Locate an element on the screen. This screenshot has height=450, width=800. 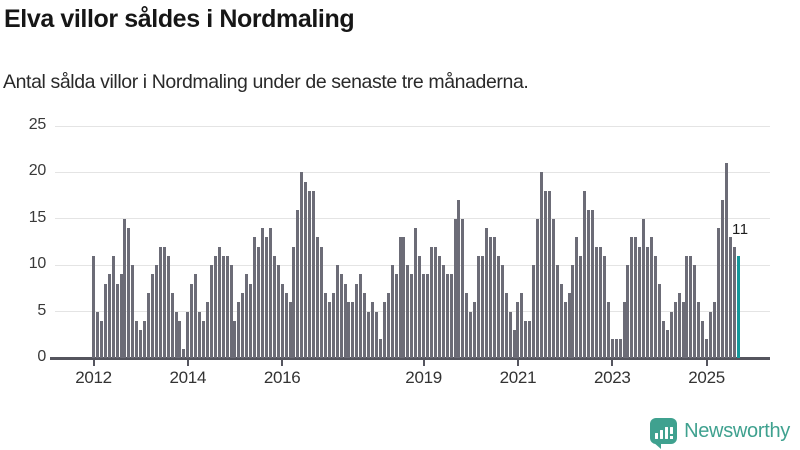
x-axis-year-label: 2025 is located at coordinates (706, 377).